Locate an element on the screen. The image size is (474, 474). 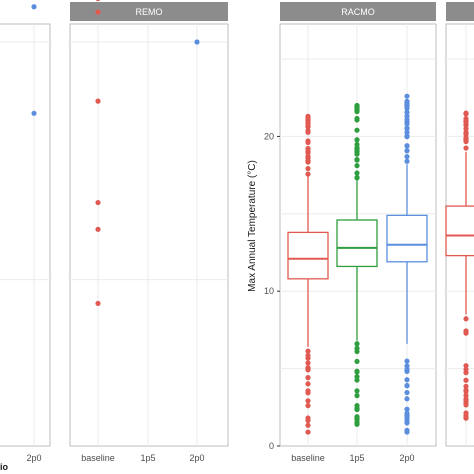
y-tick-label: 20 is located at coordinates (269, 136).